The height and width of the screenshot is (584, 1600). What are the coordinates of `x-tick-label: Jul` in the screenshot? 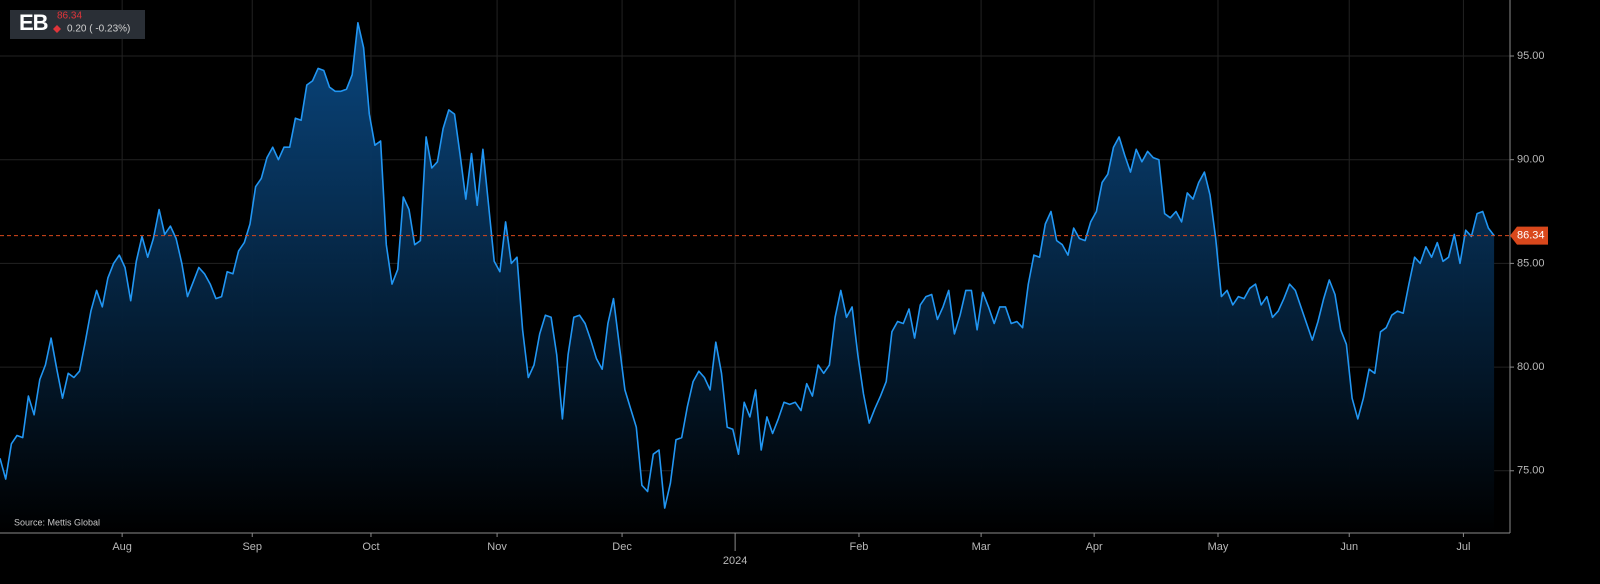 It's located at (1463, 547).